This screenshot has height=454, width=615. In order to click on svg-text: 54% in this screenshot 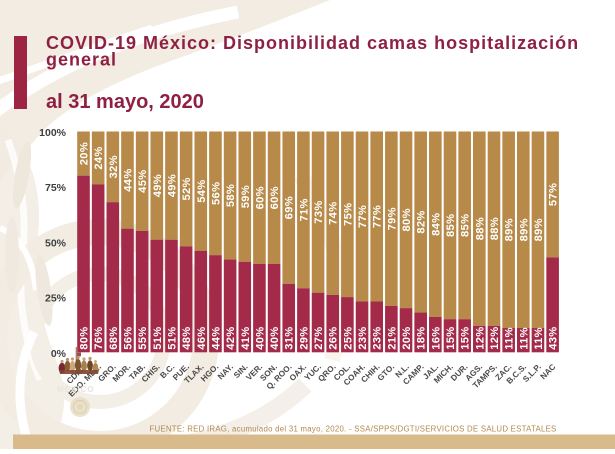, I will do `click(202, 190)`.